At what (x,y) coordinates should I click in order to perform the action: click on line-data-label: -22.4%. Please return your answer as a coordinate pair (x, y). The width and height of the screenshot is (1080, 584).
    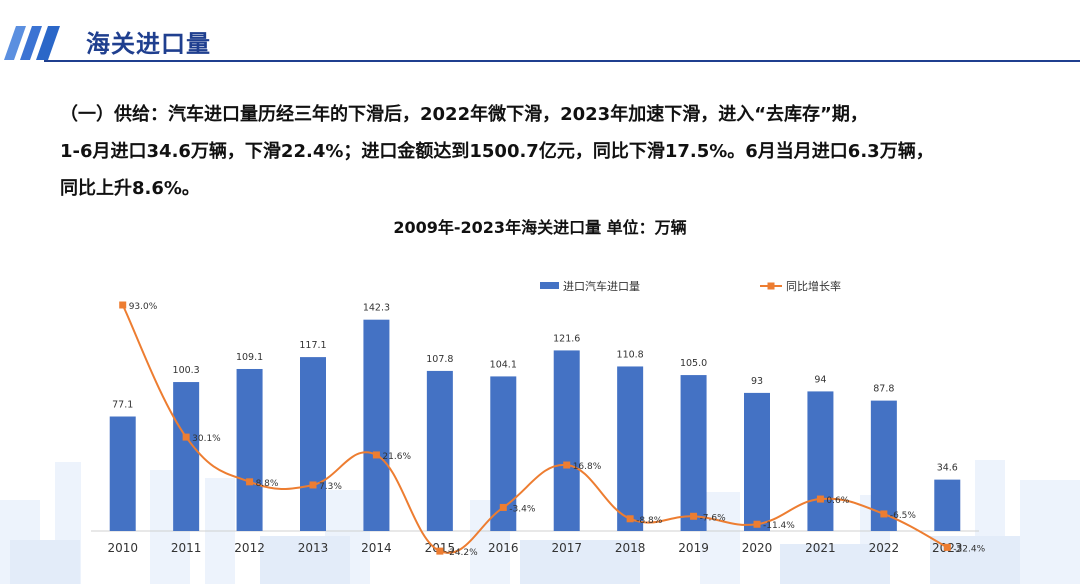
    Looking at the image, I should click on (969, 549).